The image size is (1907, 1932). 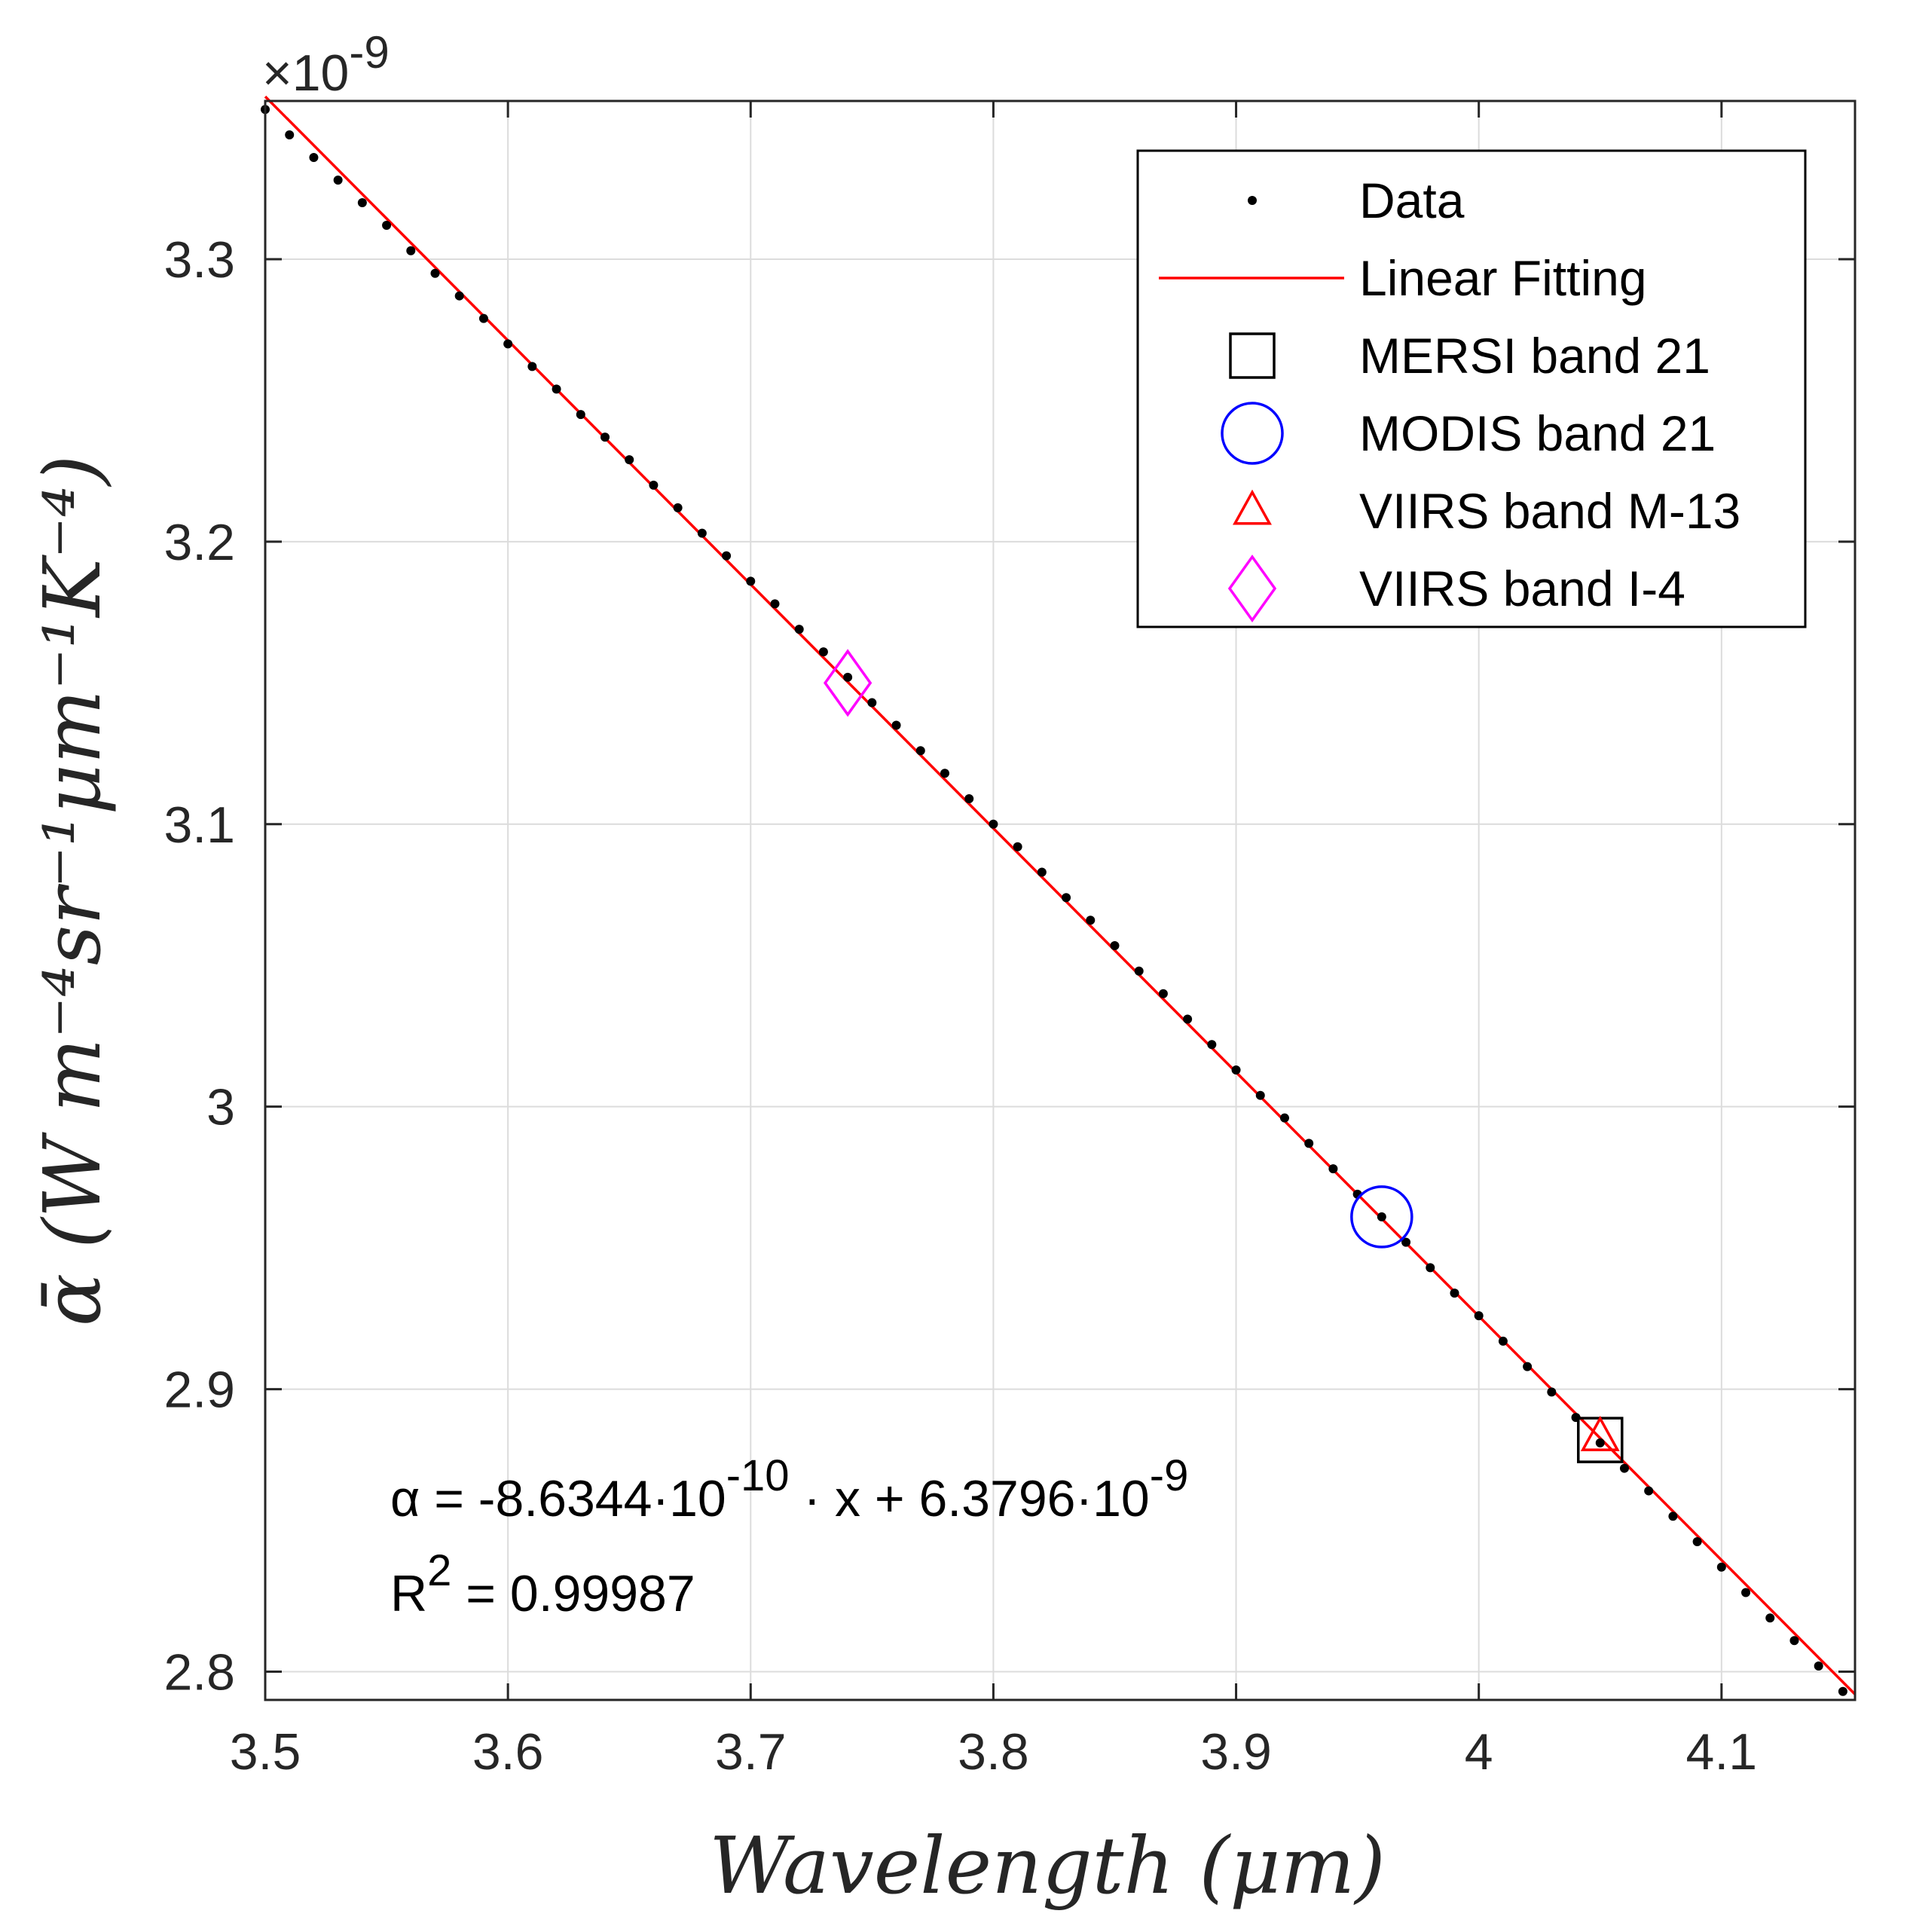 I want to click on triangle-marker, so click(x=1600, y=1433).